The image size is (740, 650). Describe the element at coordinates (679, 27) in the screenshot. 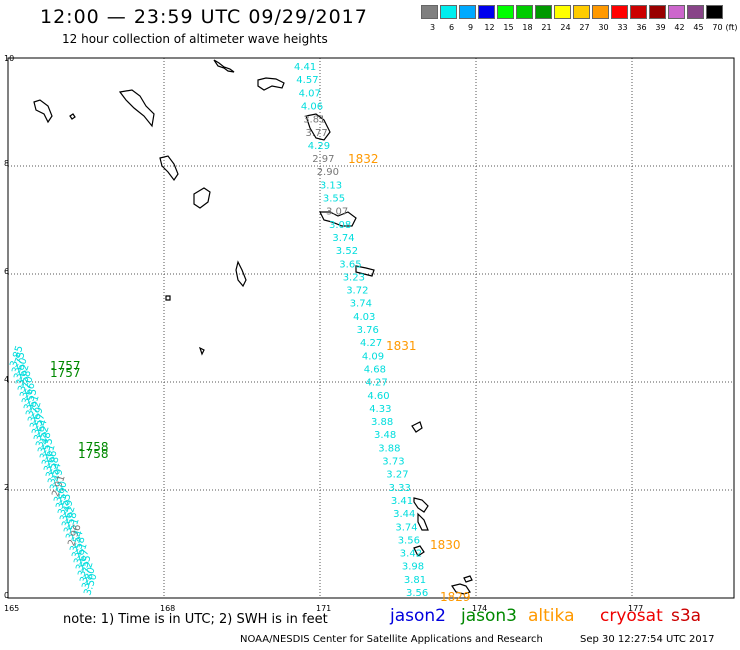

I see `legend-label: 42` at that location.